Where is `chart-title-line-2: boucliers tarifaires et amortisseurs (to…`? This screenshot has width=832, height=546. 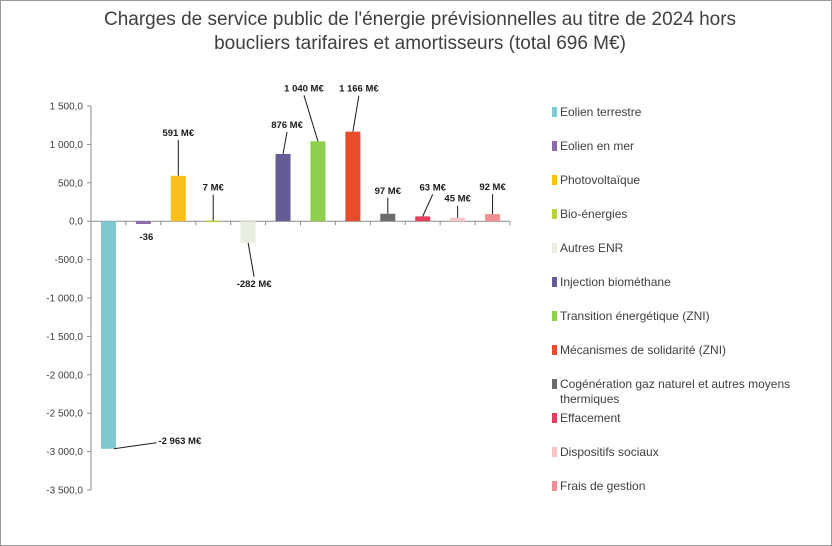 chart-title-line-2: boucliers tarifaires et amortisseurs (to… is located at coordinates (420, 43).